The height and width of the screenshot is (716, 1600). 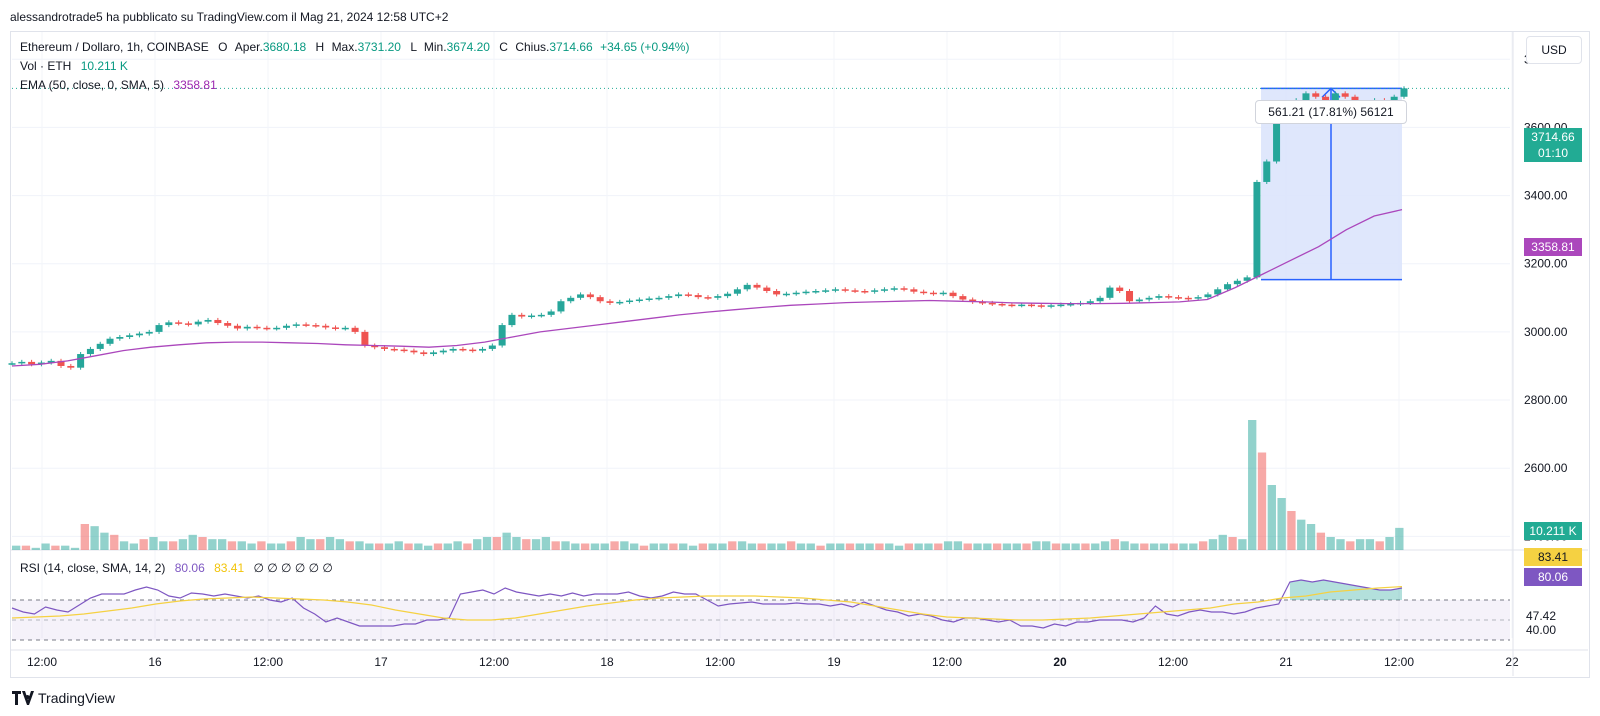 What do you see at coordinates (74, 66) in the screenshot?
I see `volume-legend: Vol · ETH 10.211 K` at bounding box center [74, 66].